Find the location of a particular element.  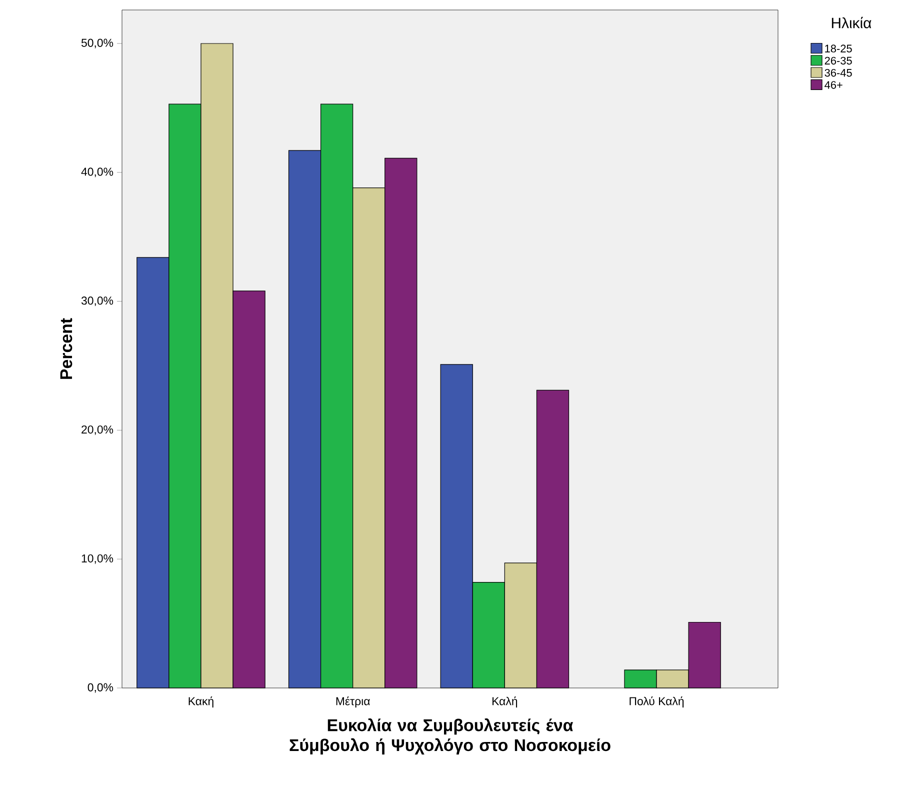

x-tick-label: Κακή is located at coordinates (201, 702).